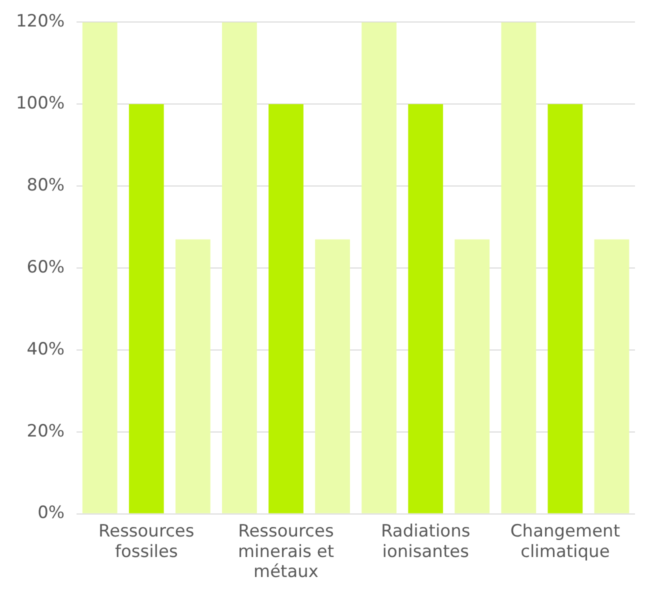 Image resolution: width=647 pixels, height=595 pixels. I want to click on y-tick-label: 120%, so click(40, 22).